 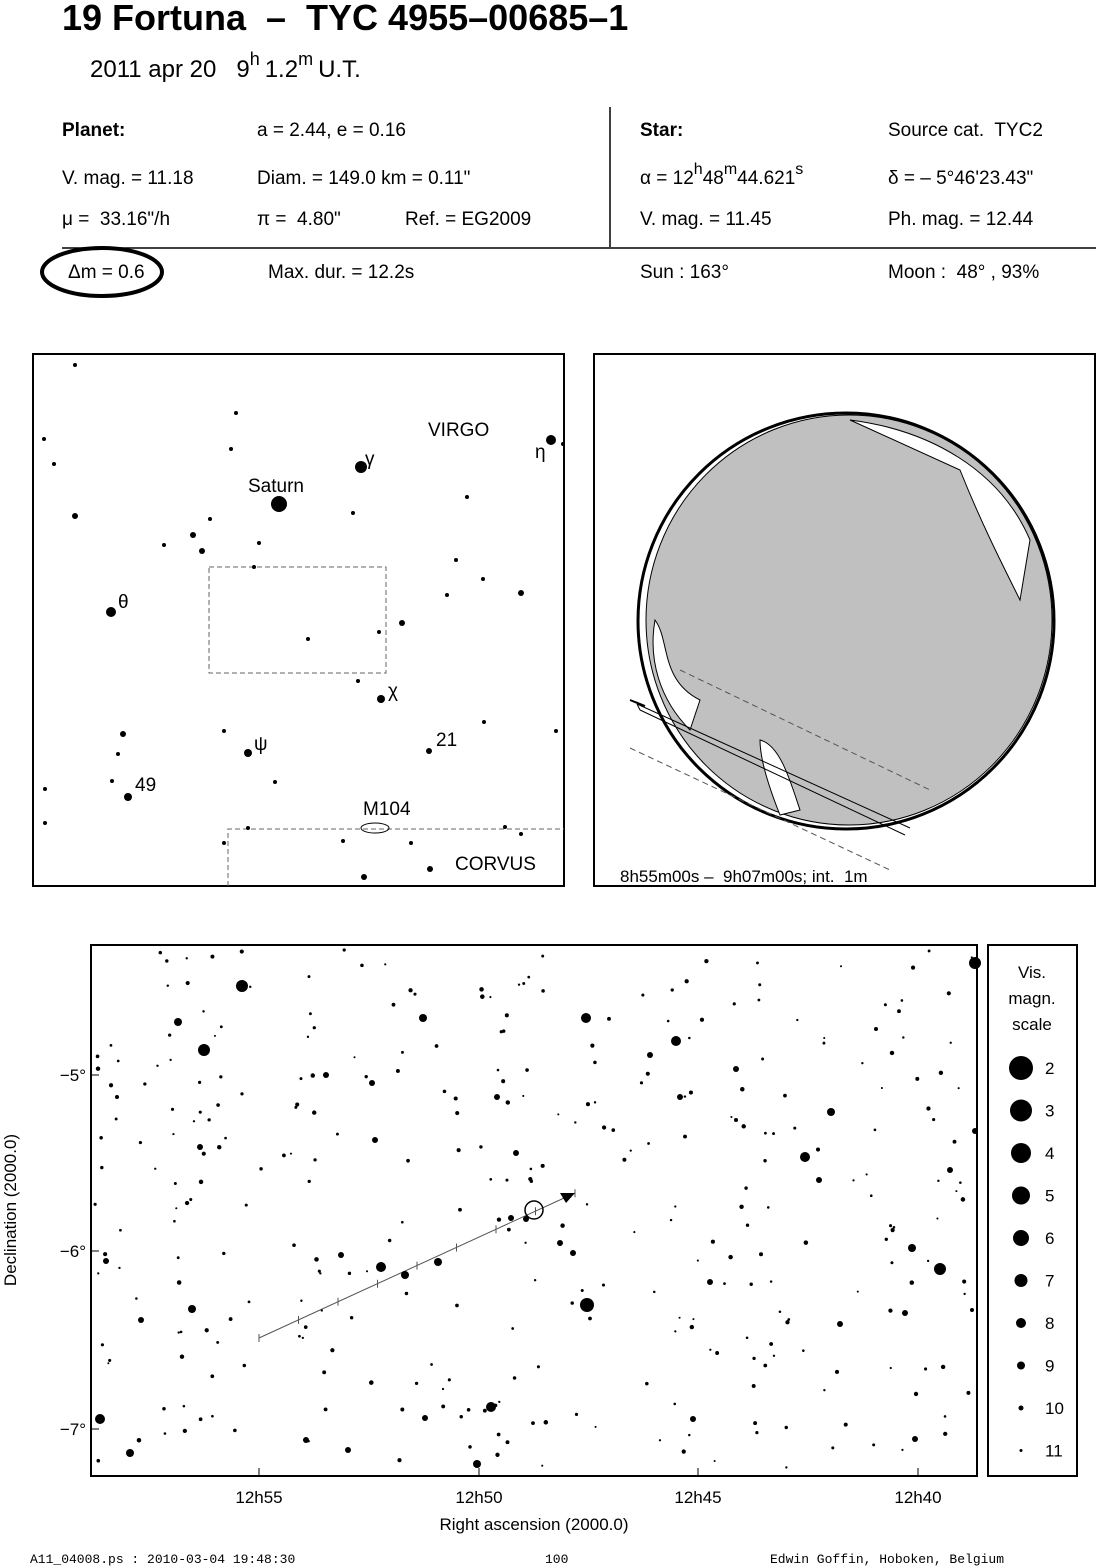 What do you see at coordinates (1049, 1068) in the screenshot?
I see `scale-label: 2` at bounding box center [1049, 1068].